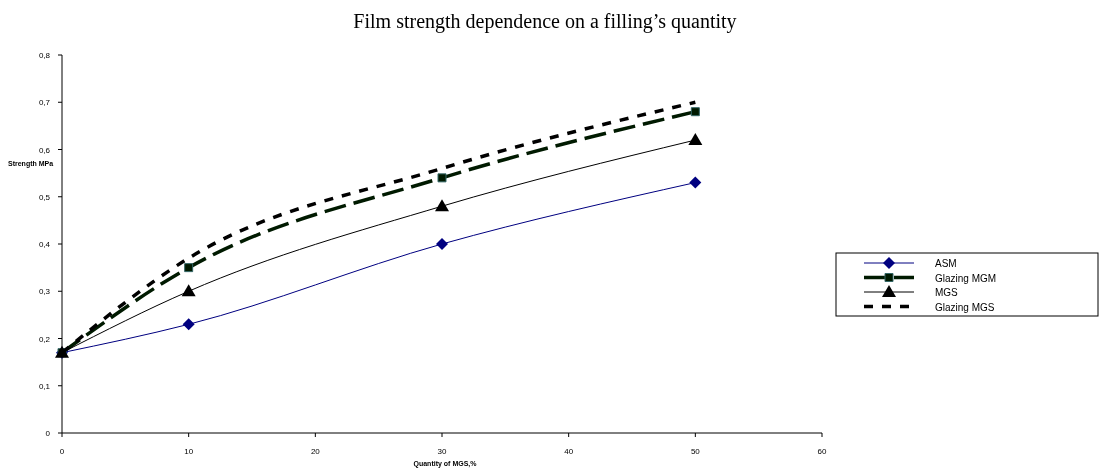 The image size is (1109, 476). I want to click on y-tick-label: 0,4, so click(44, 244).